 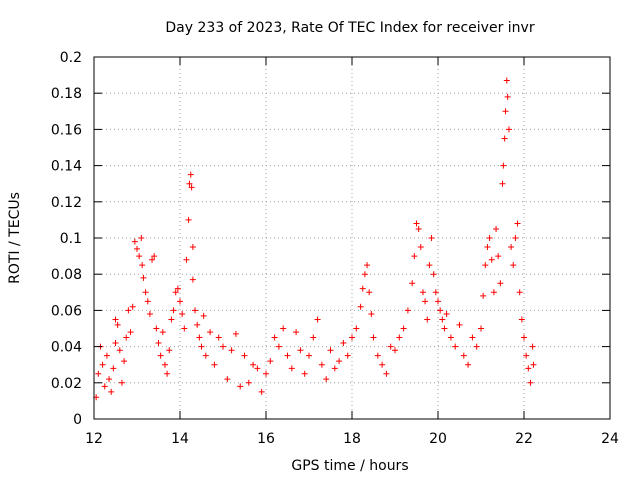 I want to click on y-tick-label: 0.02, so click(x=66, y=384).